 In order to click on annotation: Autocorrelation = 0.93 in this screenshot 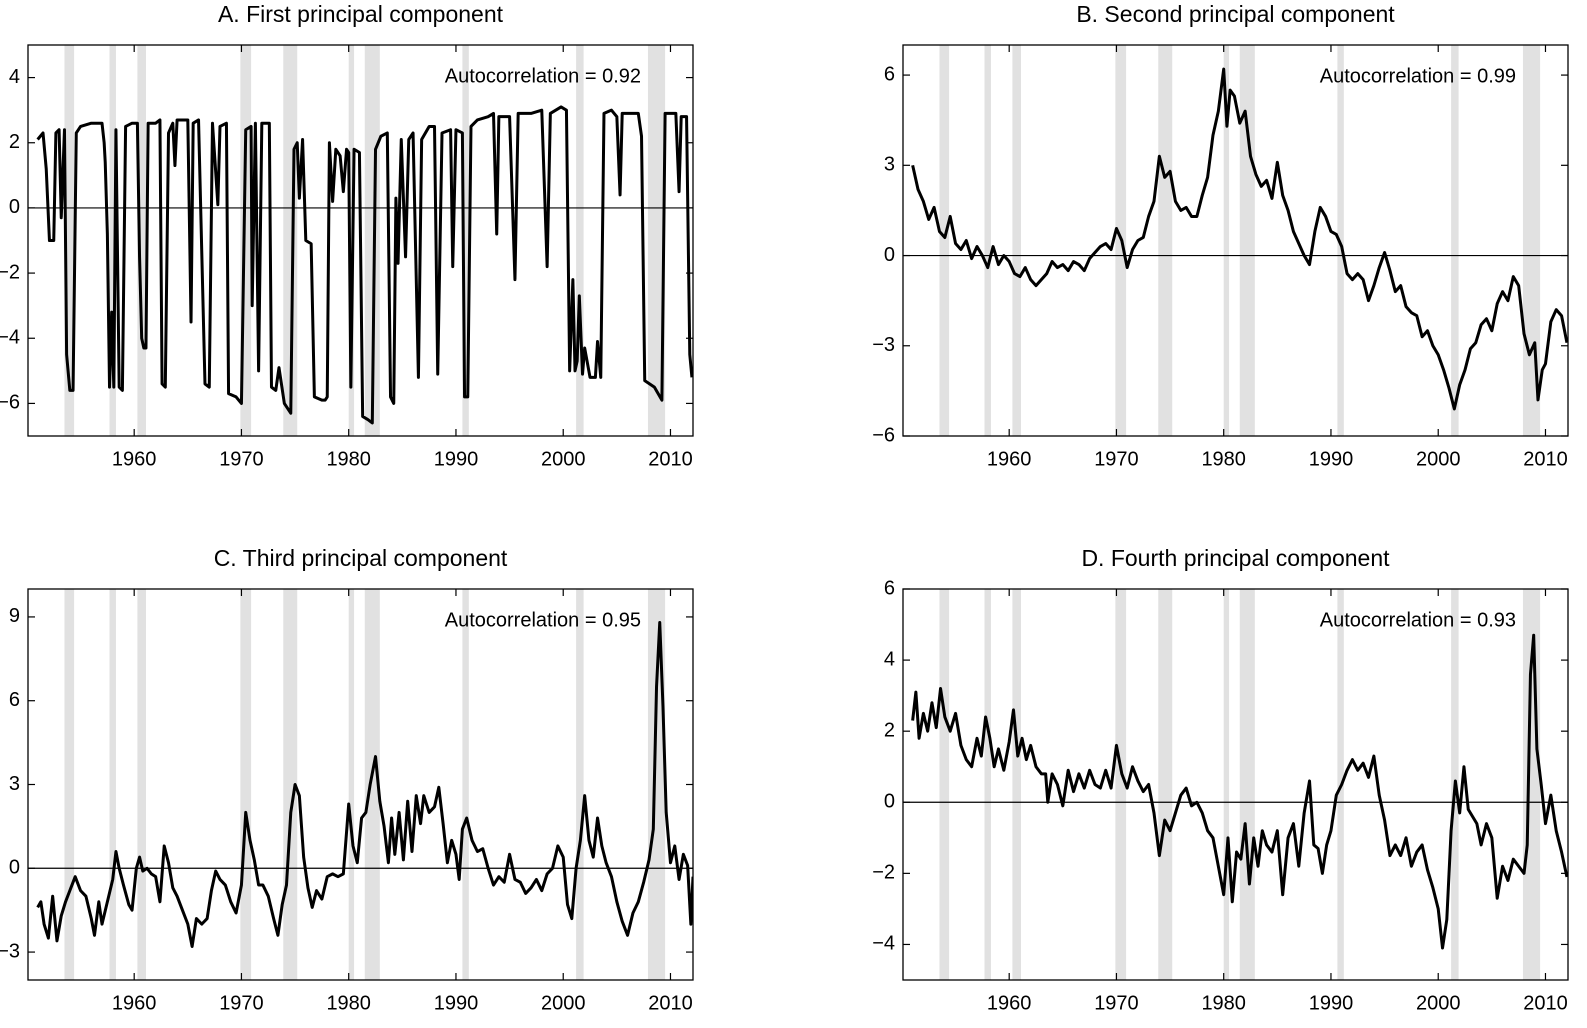, I will do `click(1418, 620)`.